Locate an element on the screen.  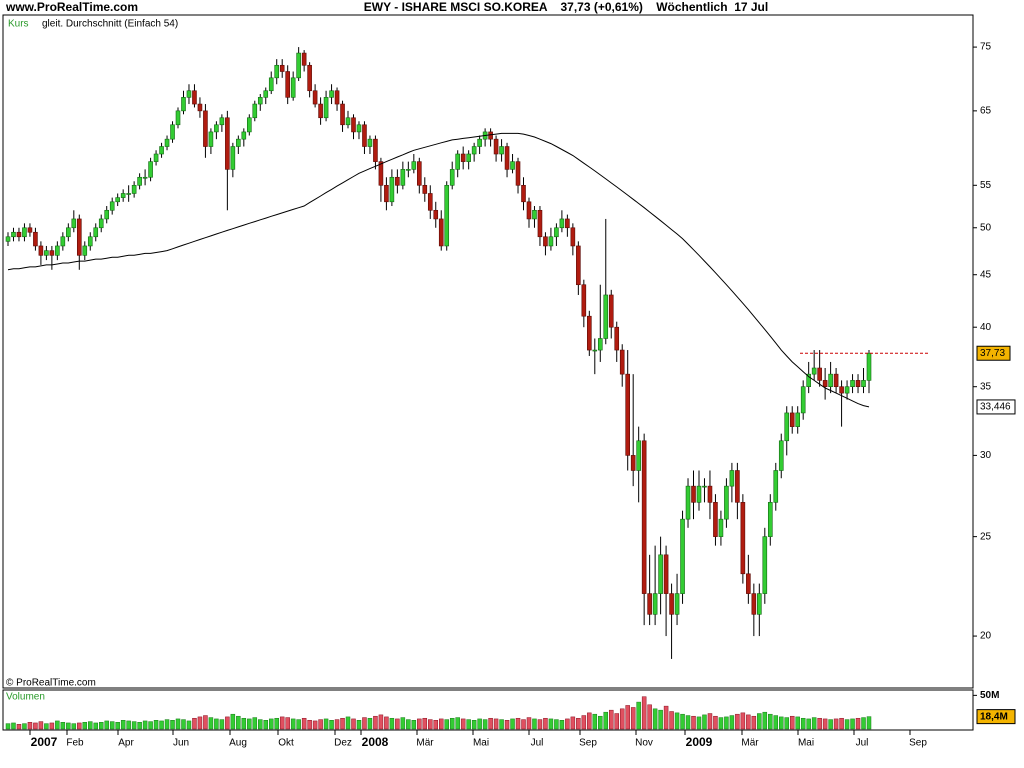
x-tick-label: Nov is located at coordinates (644, 743).